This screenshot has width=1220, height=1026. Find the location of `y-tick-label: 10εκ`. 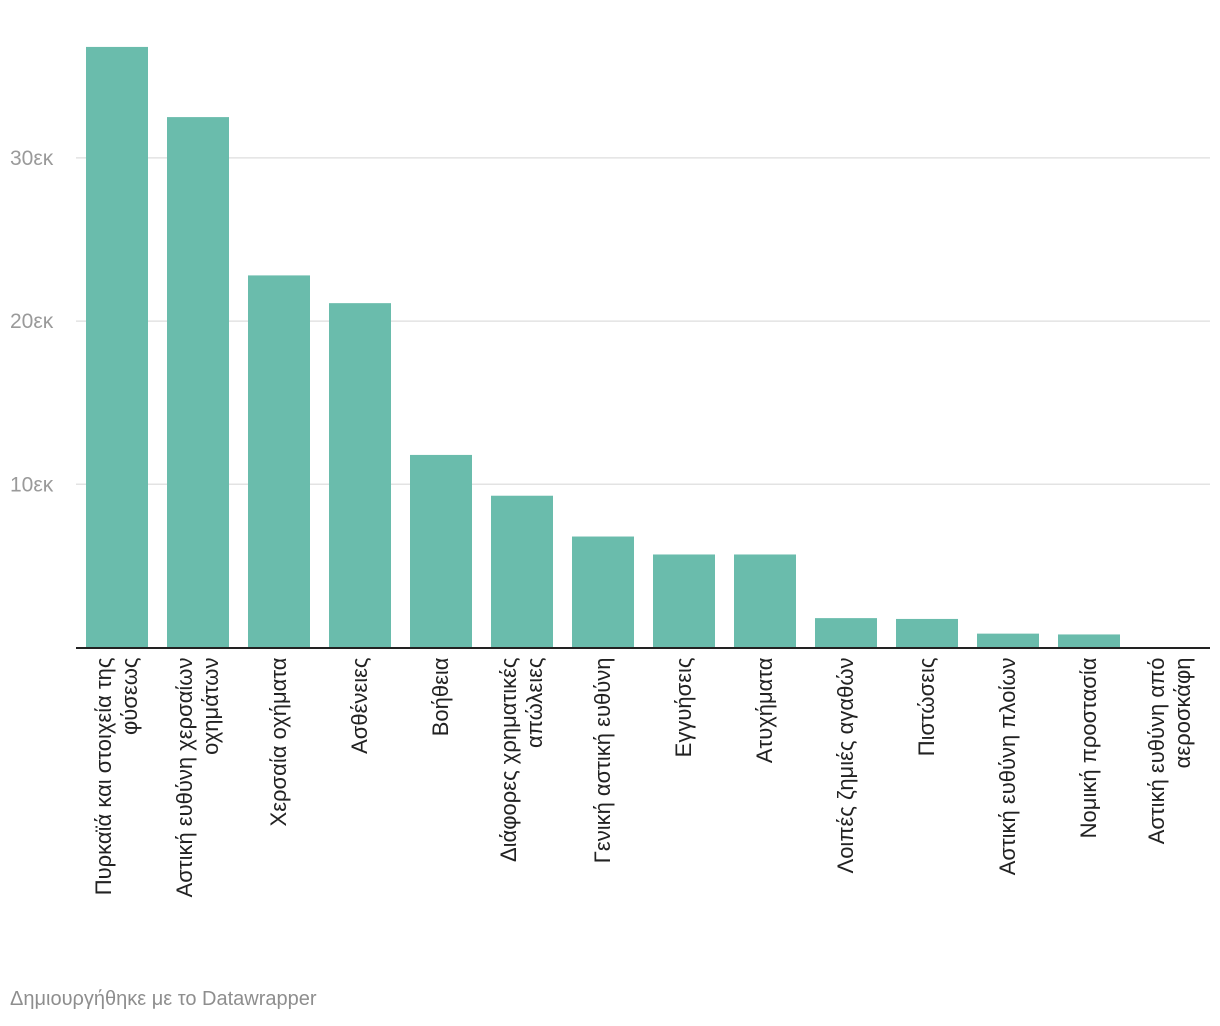

y-tick-label: 10εκ is located at coordinates (32, 484).